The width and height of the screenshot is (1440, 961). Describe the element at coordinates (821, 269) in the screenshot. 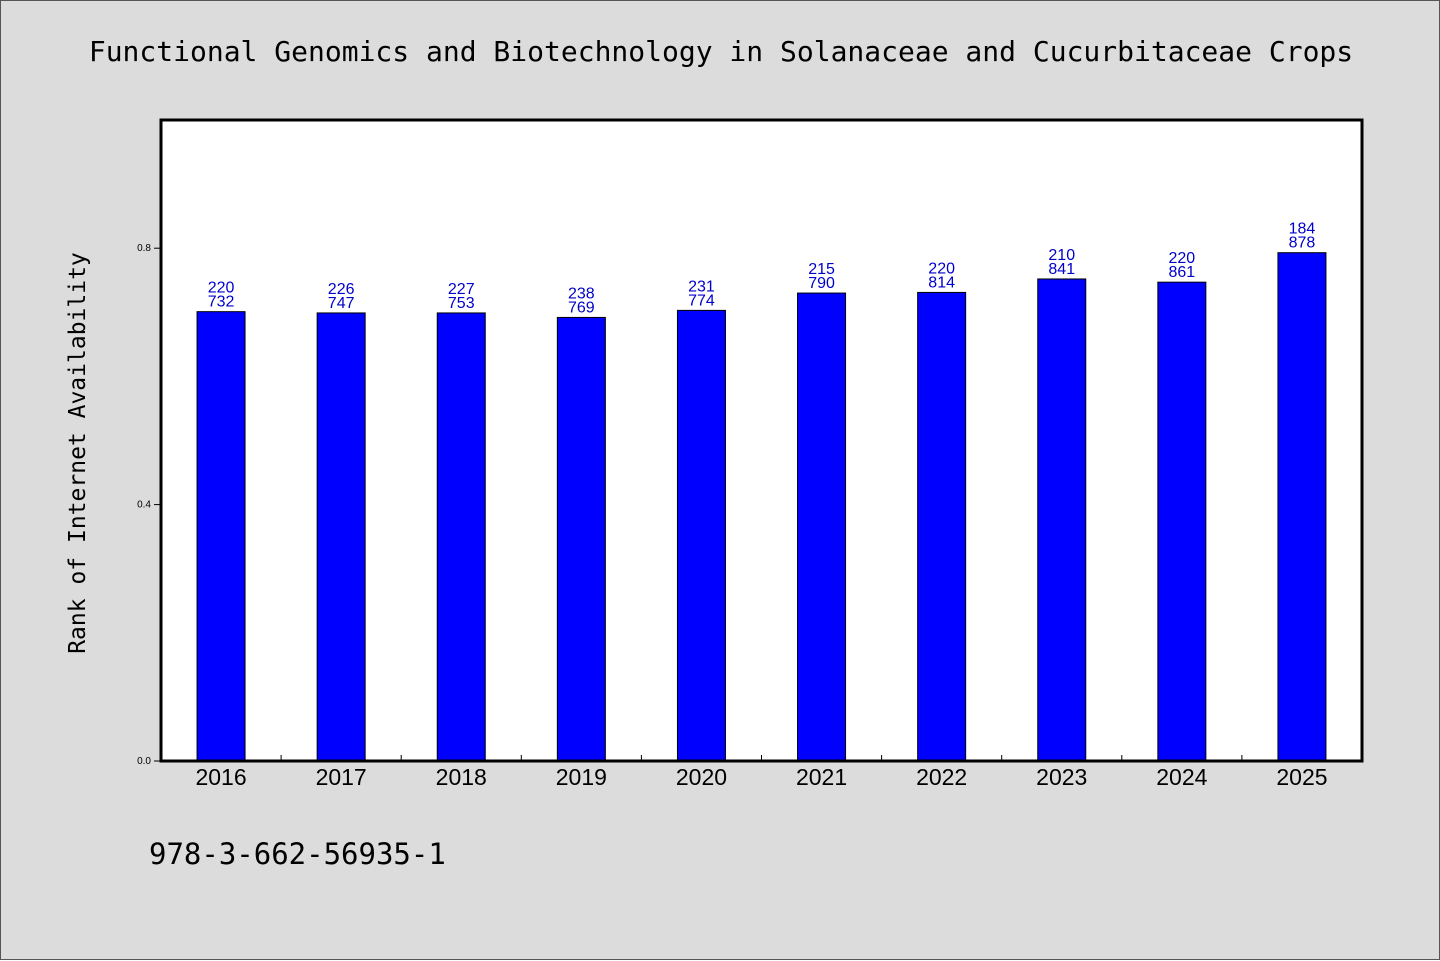

I see `bar-data-label: 215` at that location.